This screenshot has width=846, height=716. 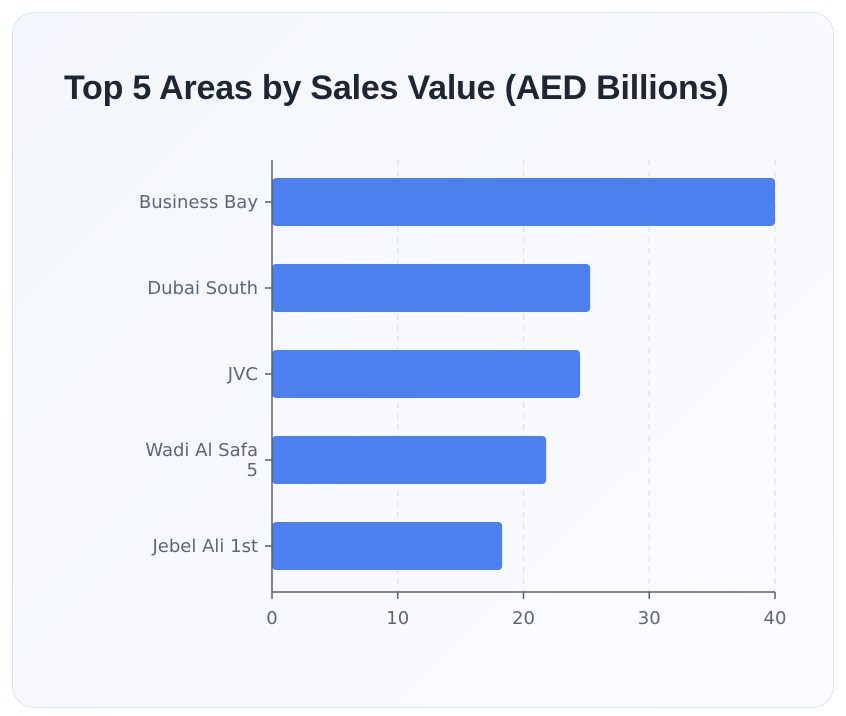 I want to click on x-tick-label: 10, so click(x=397, y=618).